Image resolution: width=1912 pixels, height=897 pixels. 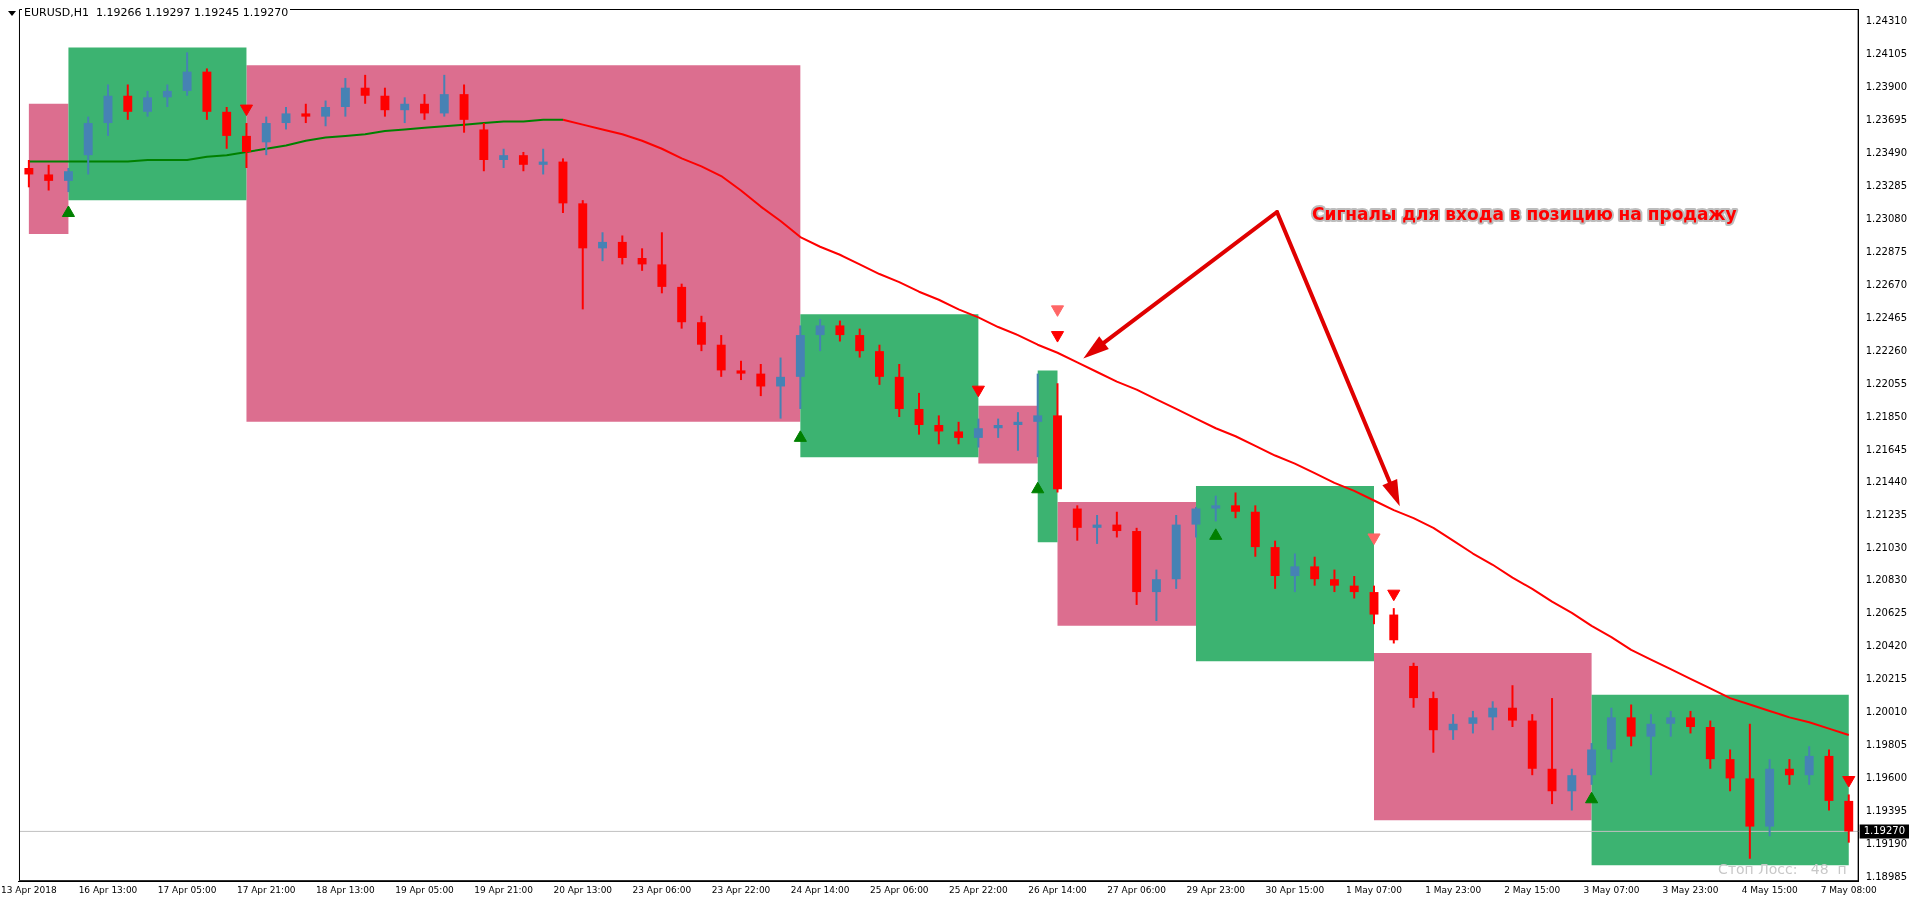 I want to click on x-tick-label: 19 Apr 05:00, so click(x=425, y=889).